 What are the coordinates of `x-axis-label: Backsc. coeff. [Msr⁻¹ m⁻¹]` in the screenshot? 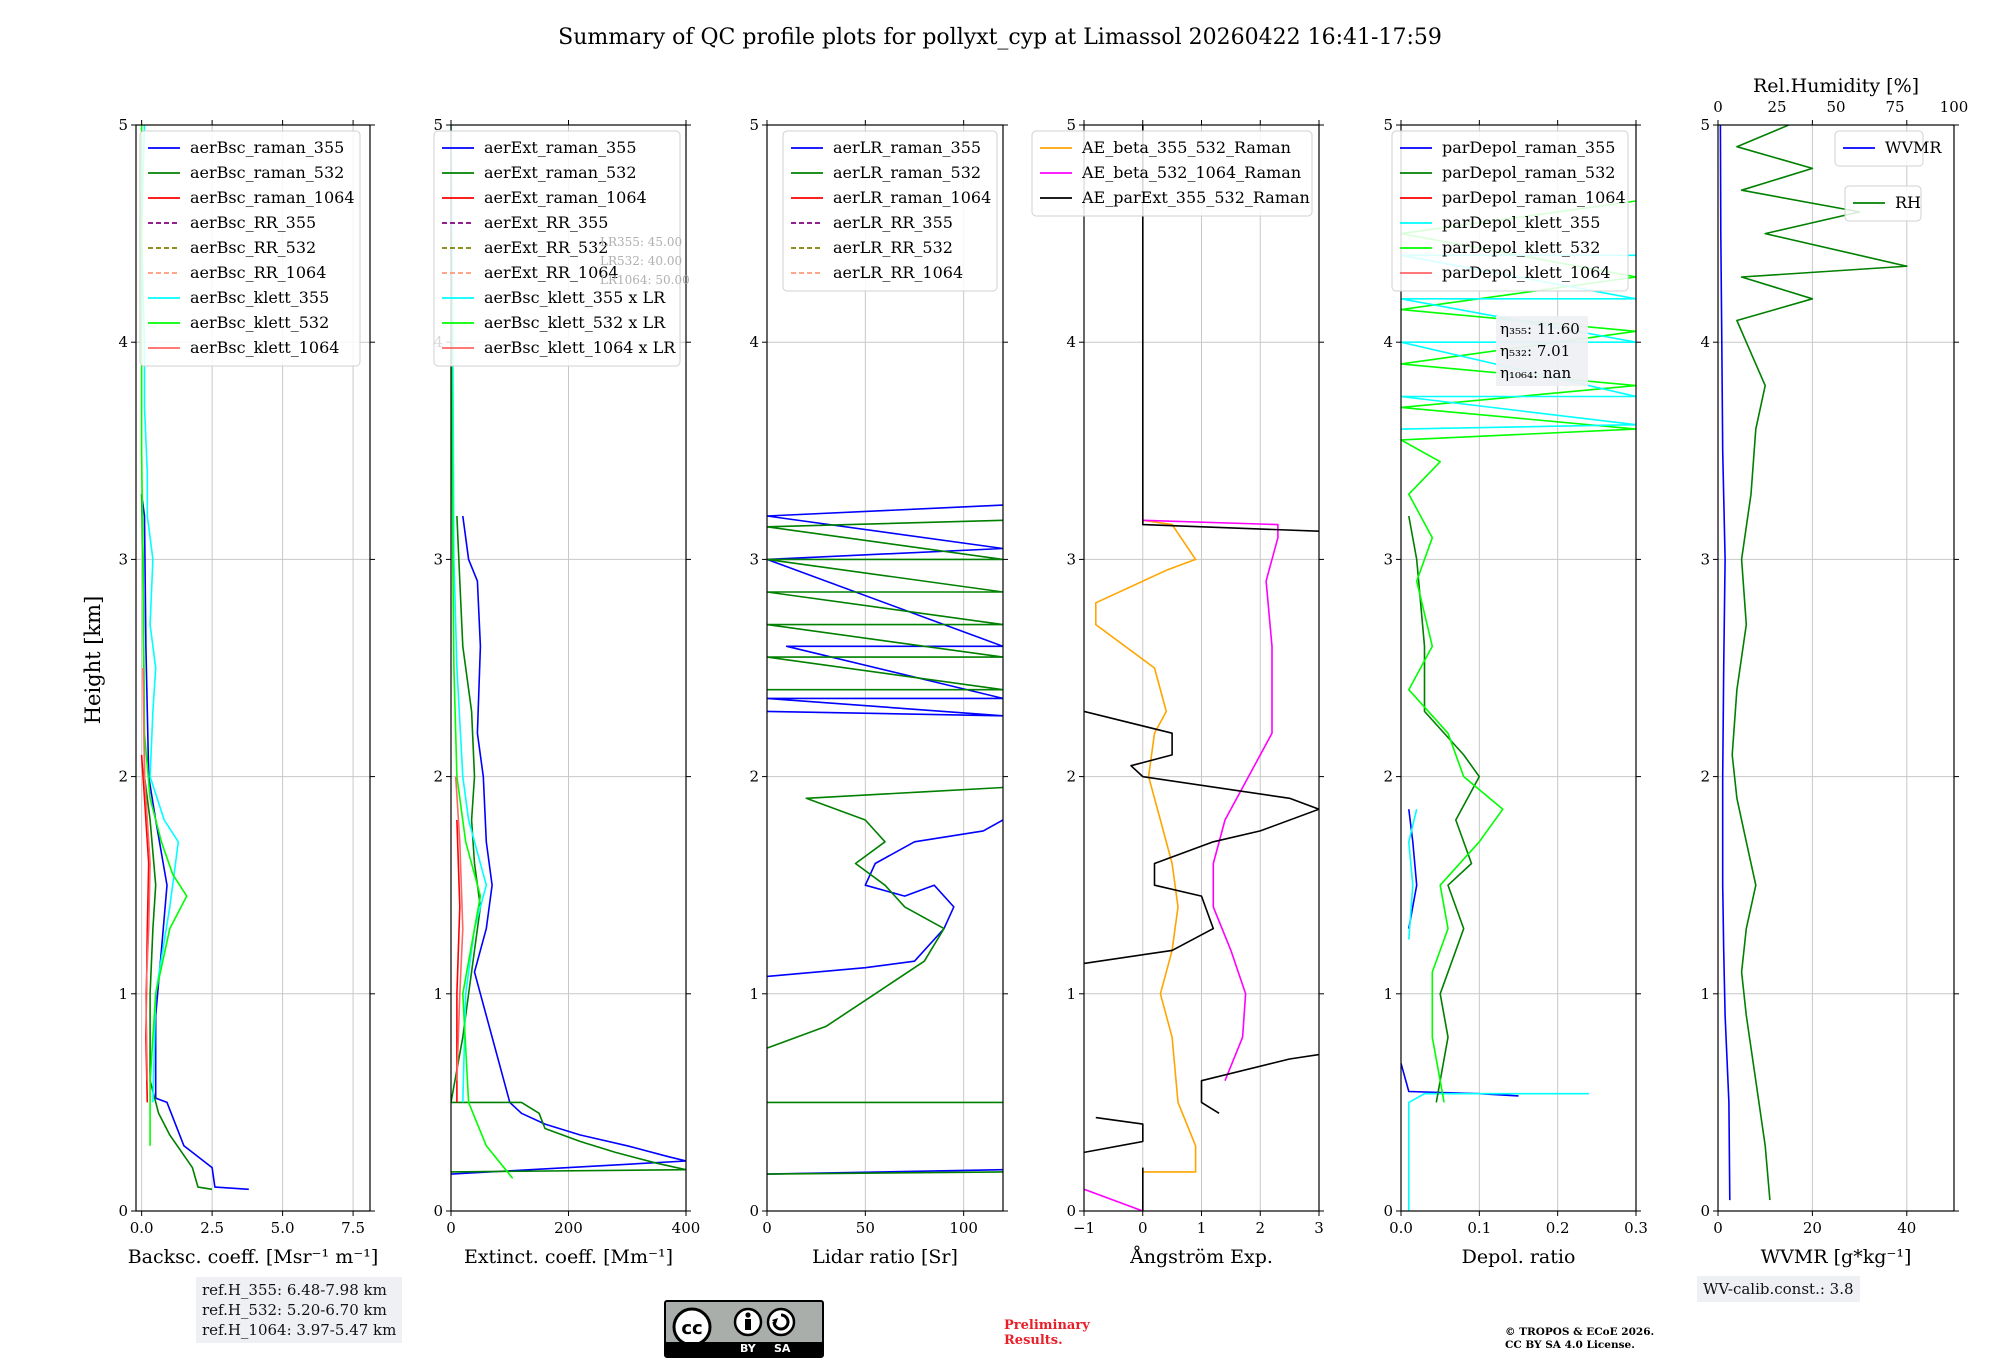 It's located at (253, 1257).